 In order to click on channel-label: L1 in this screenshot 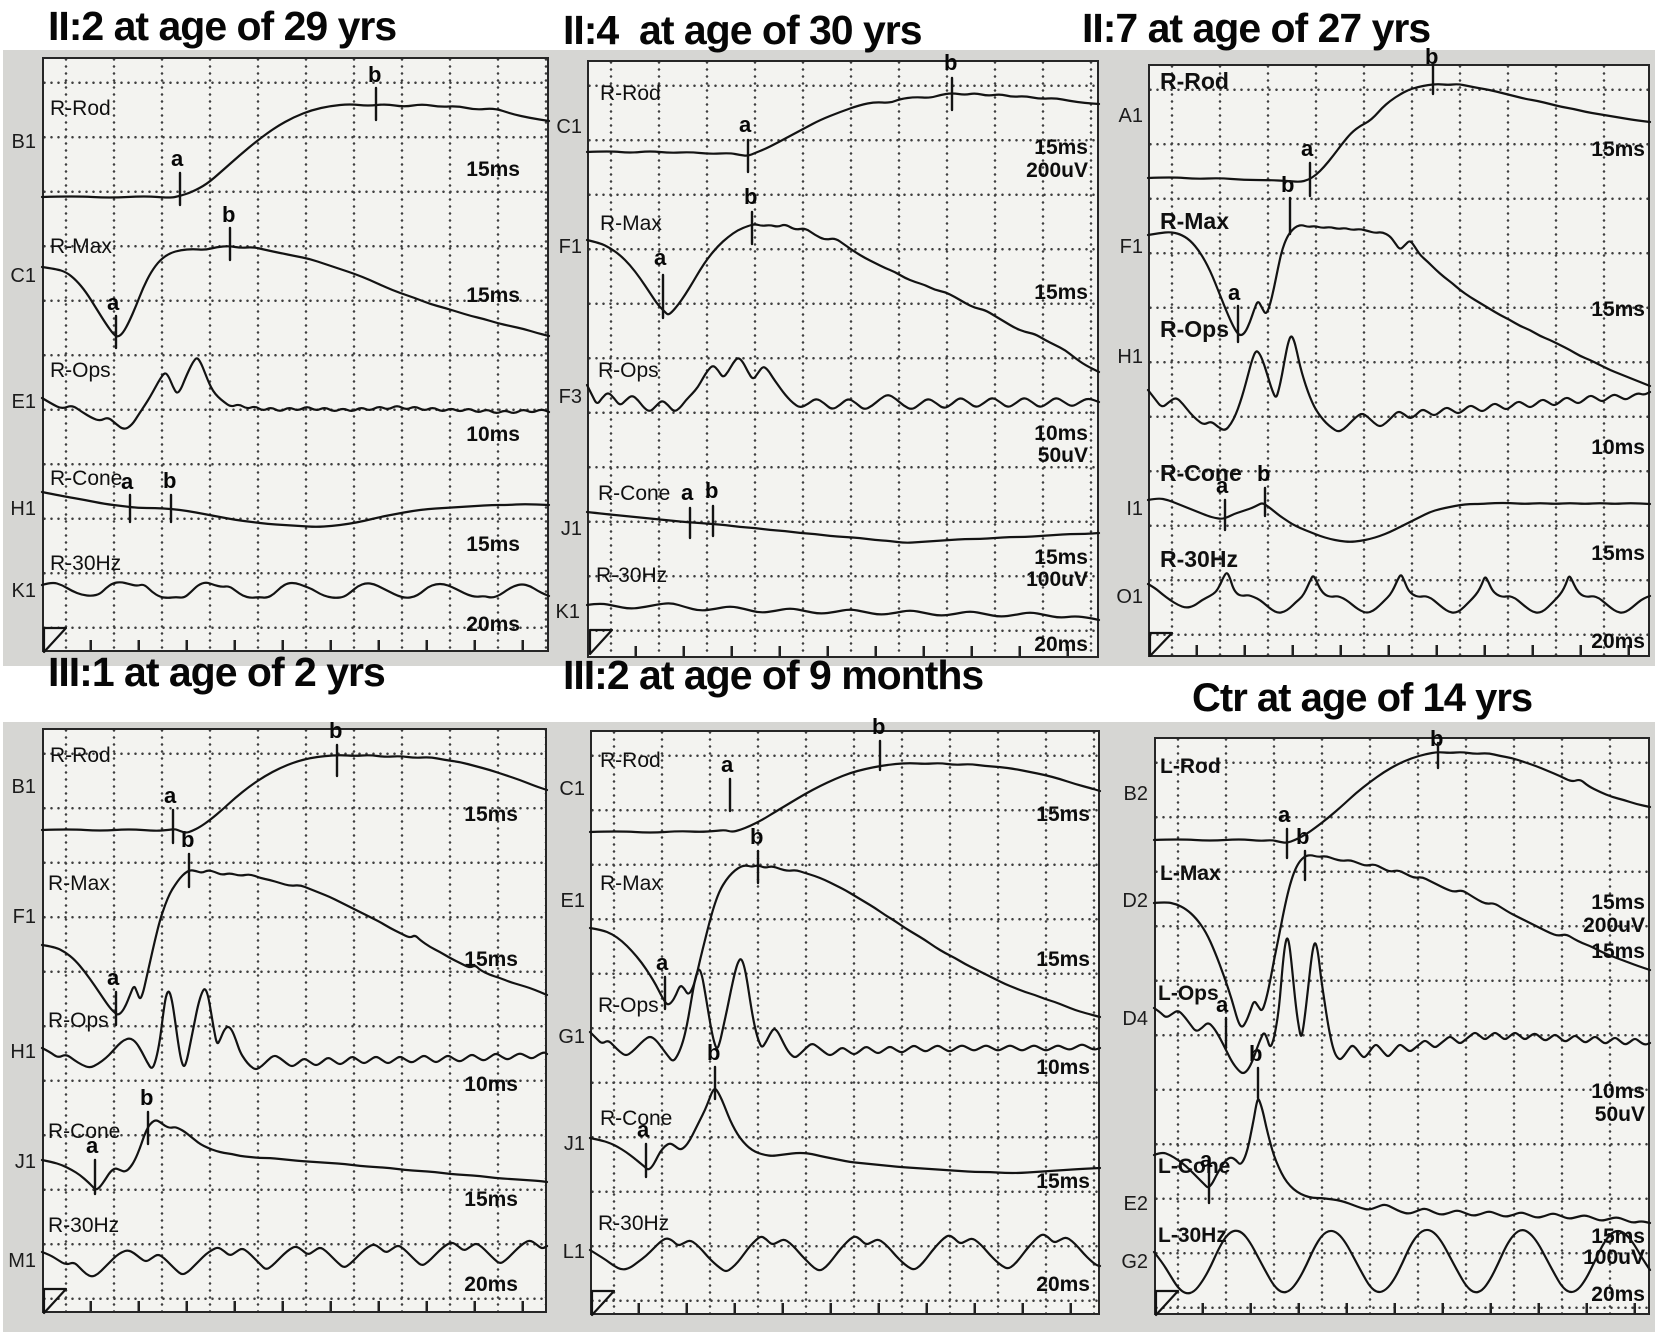, I will do `click(573, 1252)`.